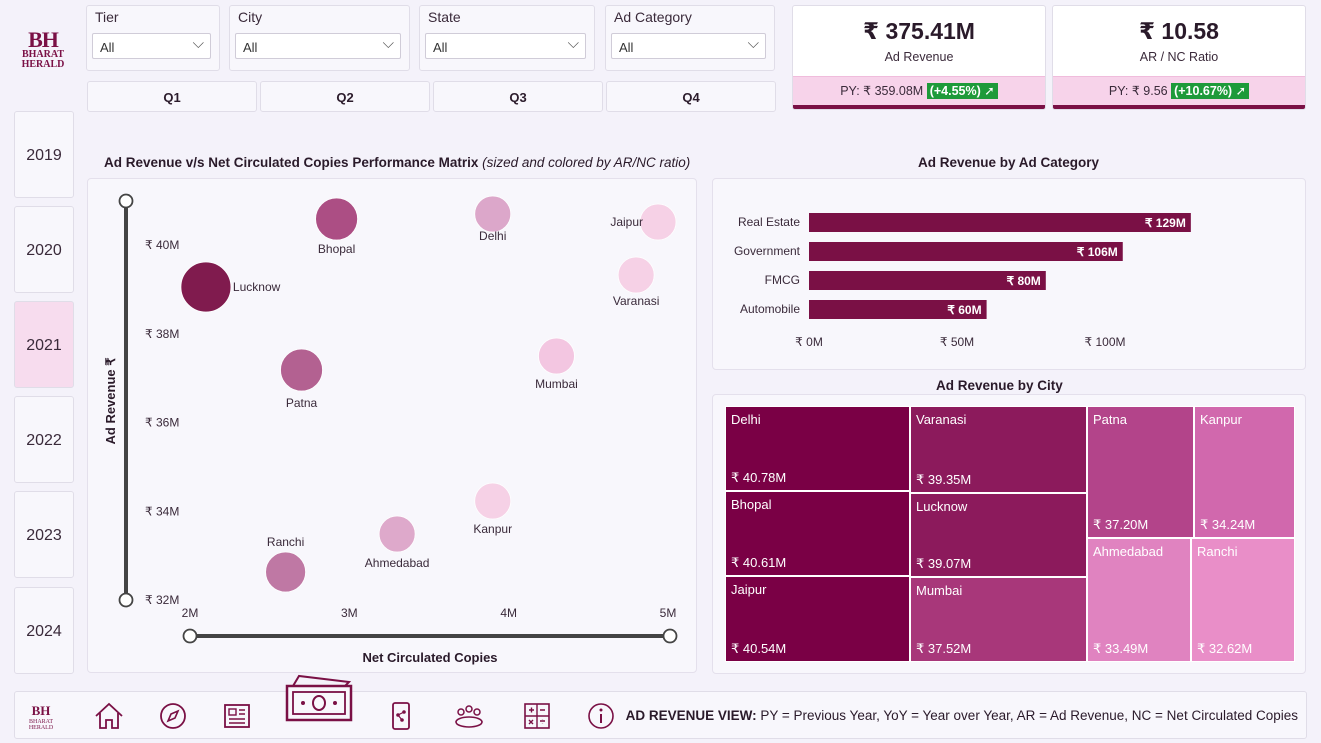 The width and height of the screenshot is (1321, 743). I want to click on brand-logo: BH BHARAT HERALD, so click(43, 48).